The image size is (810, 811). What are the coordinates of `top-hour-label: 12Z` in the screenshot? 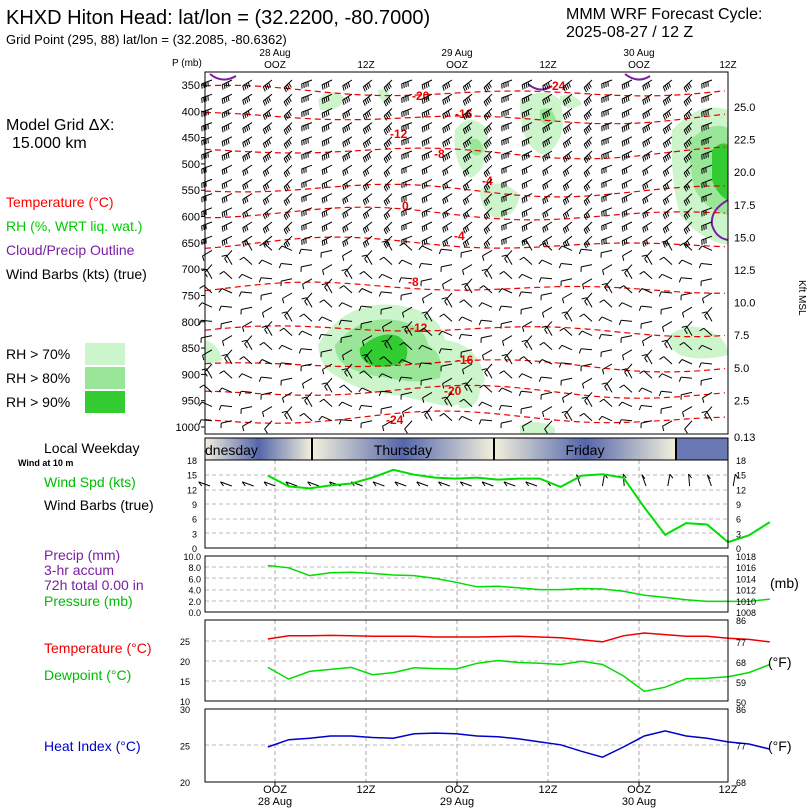 It's located at (727, 65).